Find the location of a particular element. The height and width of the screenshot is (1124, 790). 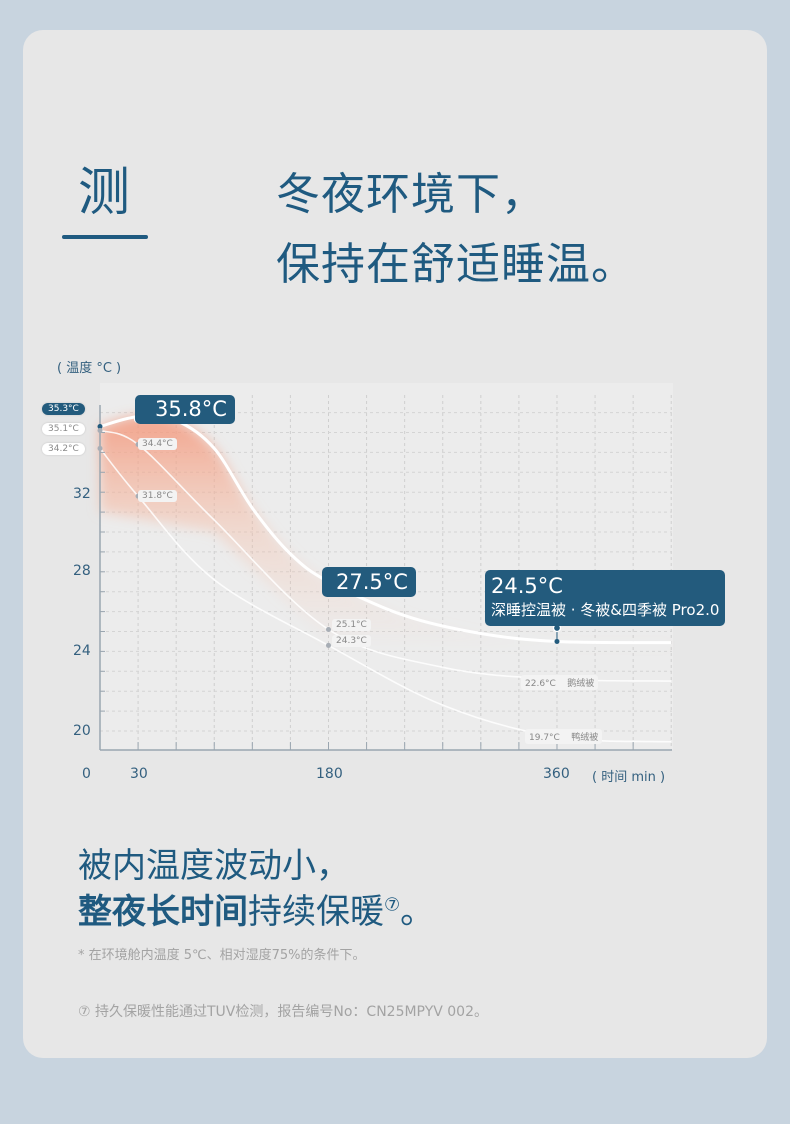

goose-start-label: 35.1°C is located at coordinates (63, 429).